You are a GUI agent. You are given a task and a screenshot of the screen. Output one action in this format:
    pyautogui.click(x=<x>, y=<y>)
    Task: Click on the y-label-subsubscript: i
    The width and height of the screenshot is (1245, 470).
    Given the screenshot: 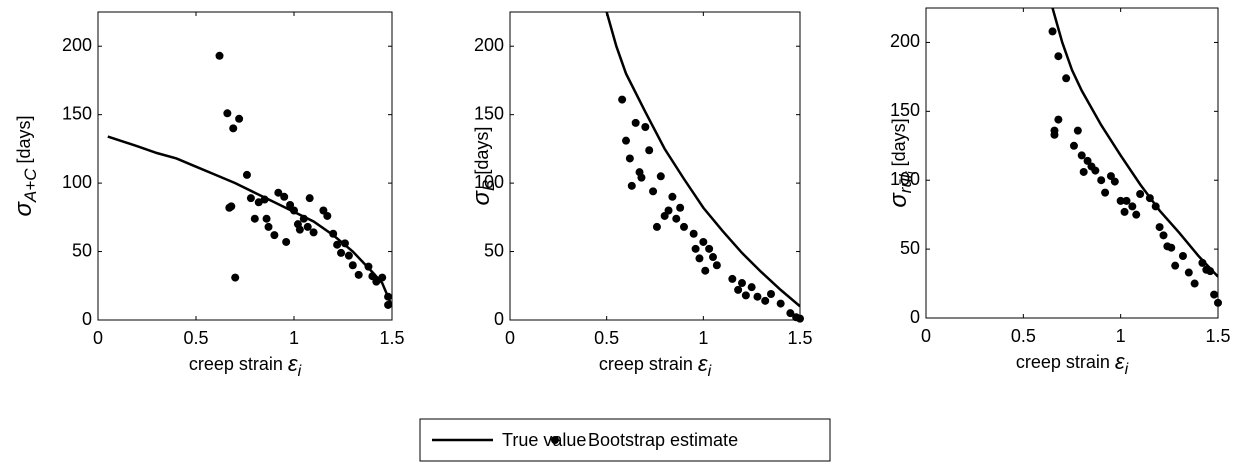 What is the action you would take?
    pyautogui.click(x=910, y=172)
    